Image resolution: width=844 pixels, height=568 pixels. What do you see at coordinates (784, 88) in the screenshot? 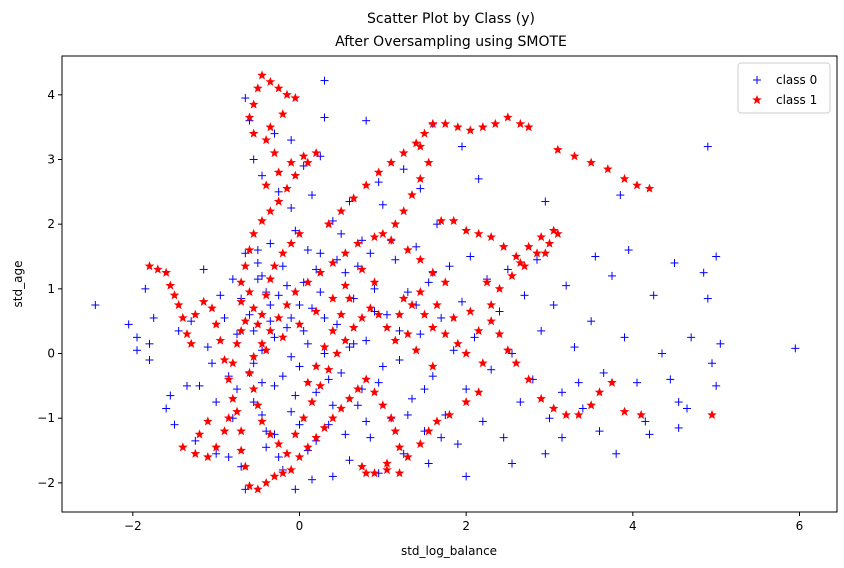
I see `legend-box` at bounding box center [784, 88].